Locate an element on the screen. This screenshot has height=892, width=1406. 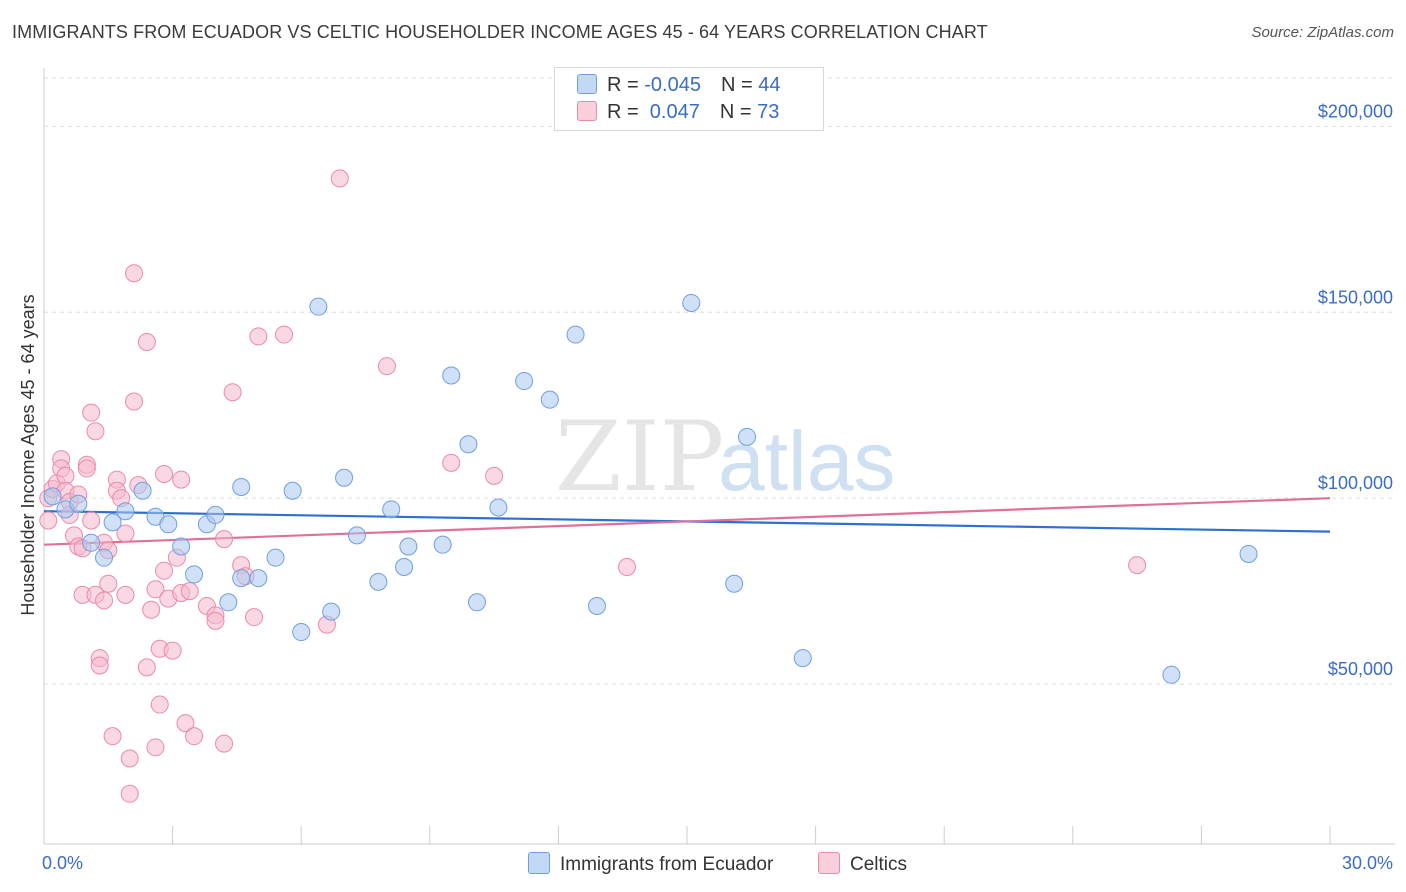
legend-r-value: 0.047 is located at coordinates (672, 112).